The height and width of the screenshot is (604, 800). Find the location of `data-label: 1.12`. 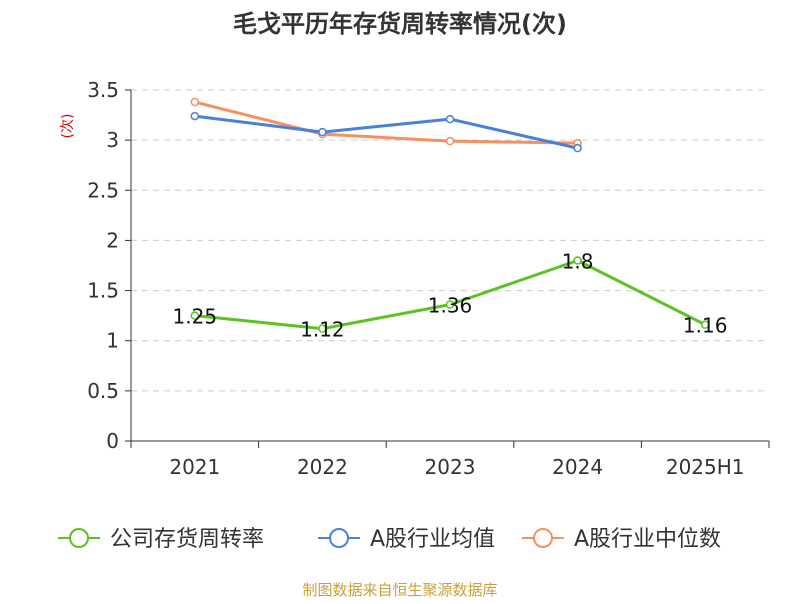

data-label: 1.12 is located at coordinates (322, 330).